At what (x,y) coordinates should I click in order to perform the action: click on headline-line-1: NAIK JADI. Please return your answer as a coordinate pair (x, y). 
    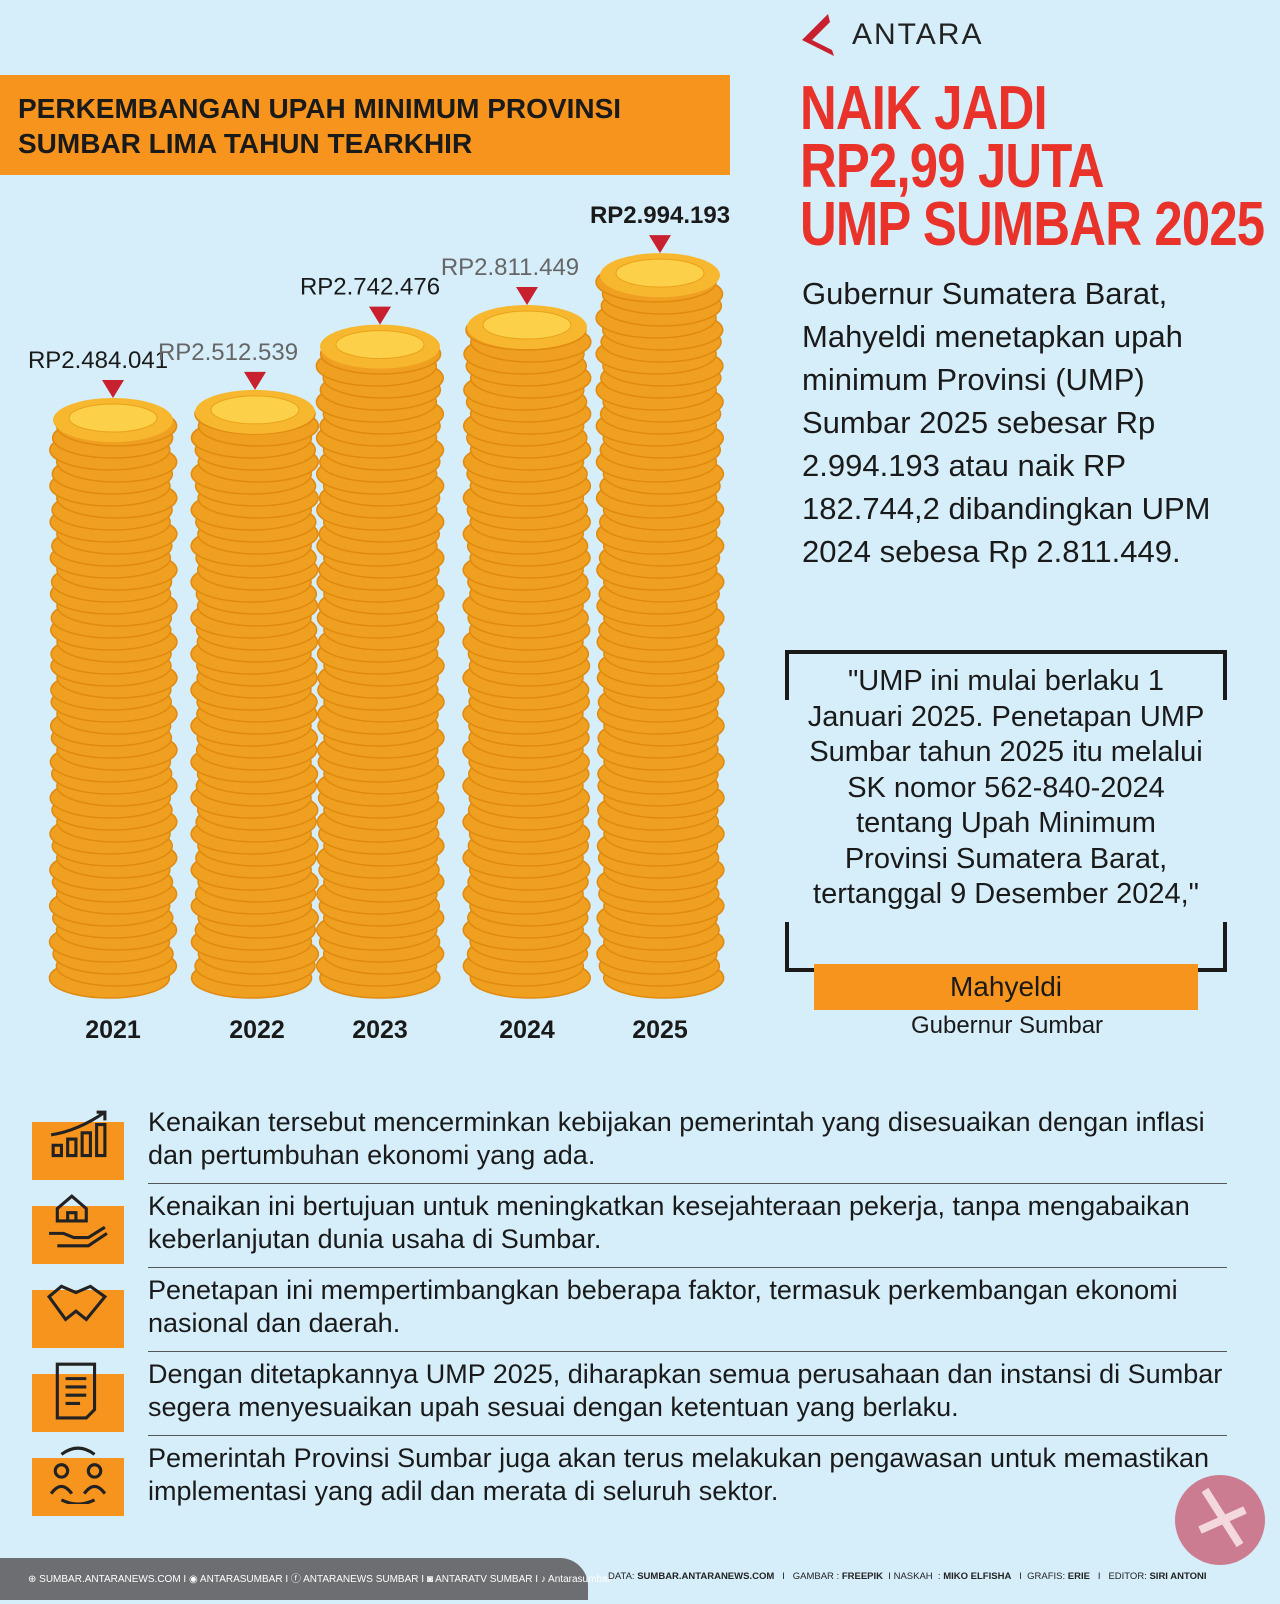
    Looking at the image, I should click on (924, 108).